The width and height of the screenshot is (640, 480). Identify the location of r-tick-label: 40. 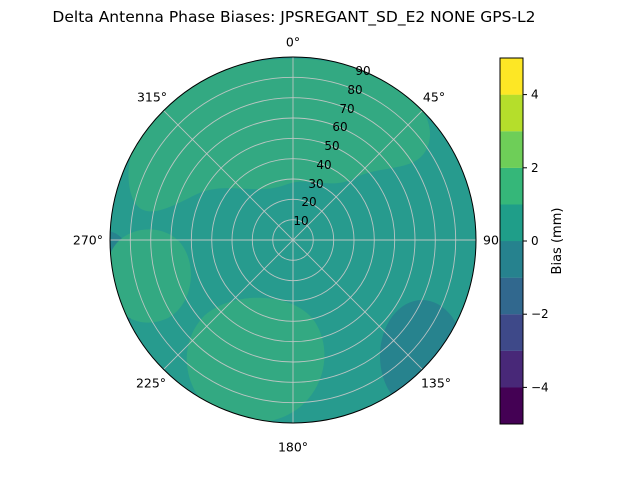
(323, 165).